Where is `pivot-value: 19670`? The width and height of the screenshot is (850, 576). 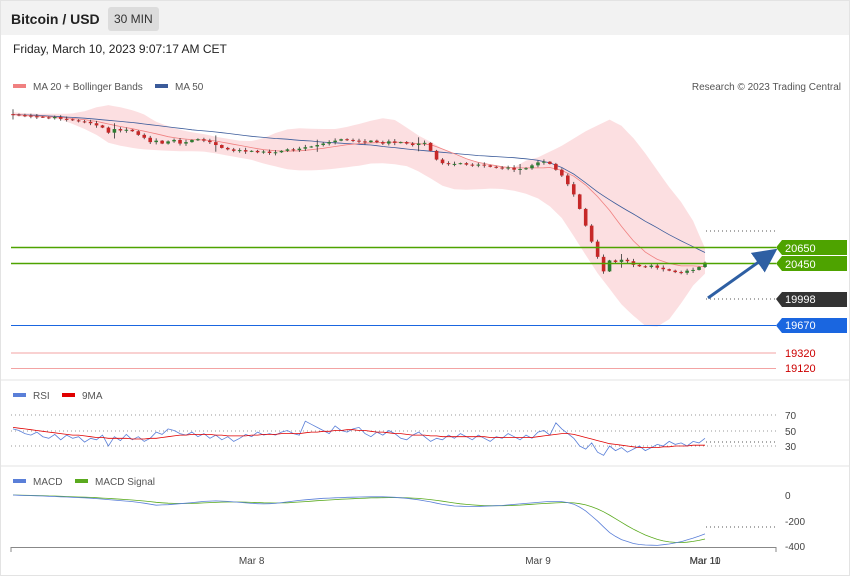 pivot-value: 19670 is located at coordinates (800, 326).